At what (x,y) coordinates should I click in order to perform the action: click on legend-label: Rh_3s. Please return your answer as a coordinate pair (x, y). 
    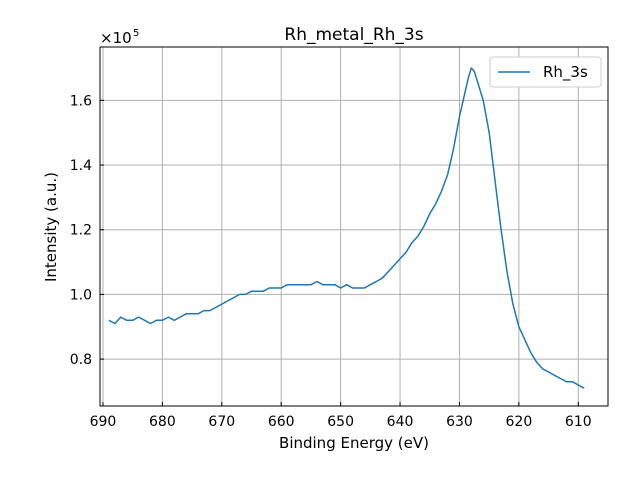
    Looking at the image, I should click on (565, 72).